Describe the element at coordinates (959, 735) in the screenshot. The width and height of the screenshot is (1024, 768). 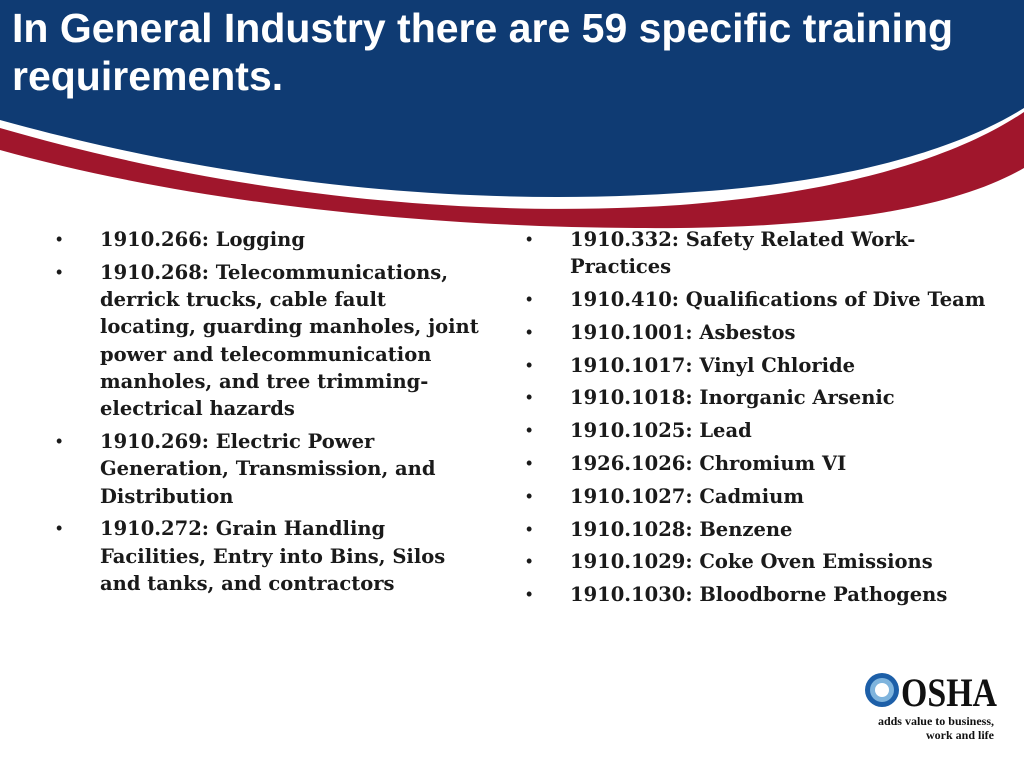
I see `tagline-line-2: work and life` at that location.